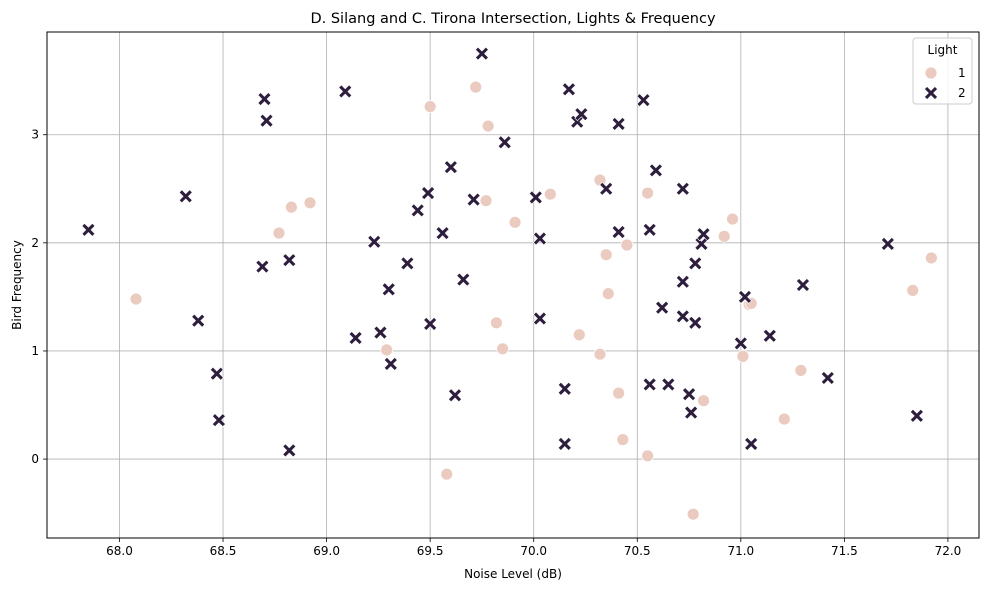 This screenshot has height=590, width=989. What do you see at coordinates (326, 551) in the screenshot?
I see `x-tick-label: 69.0` at bounding box center [326, 551].